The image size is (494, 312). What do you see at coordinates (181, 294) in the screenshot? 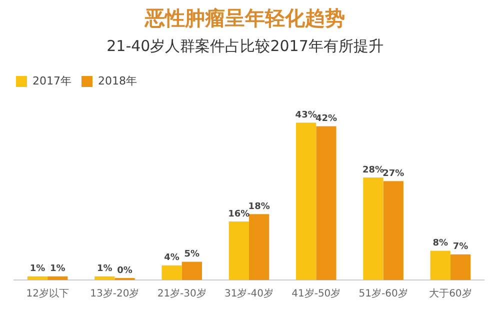
I see `x-tick-label: 21岁-30岁` at bounding box center [181, 294].